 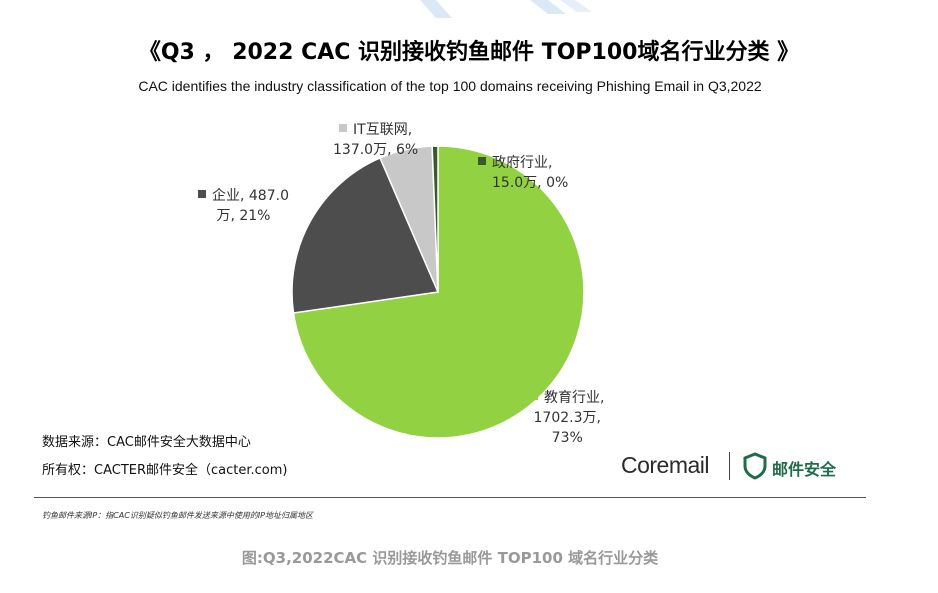 What do you see at coordinates (567, 418) in the screenshot?
I see `slice-label-education: 教育行业, 1702.3万, 73%` at bounding box center [567, 418].